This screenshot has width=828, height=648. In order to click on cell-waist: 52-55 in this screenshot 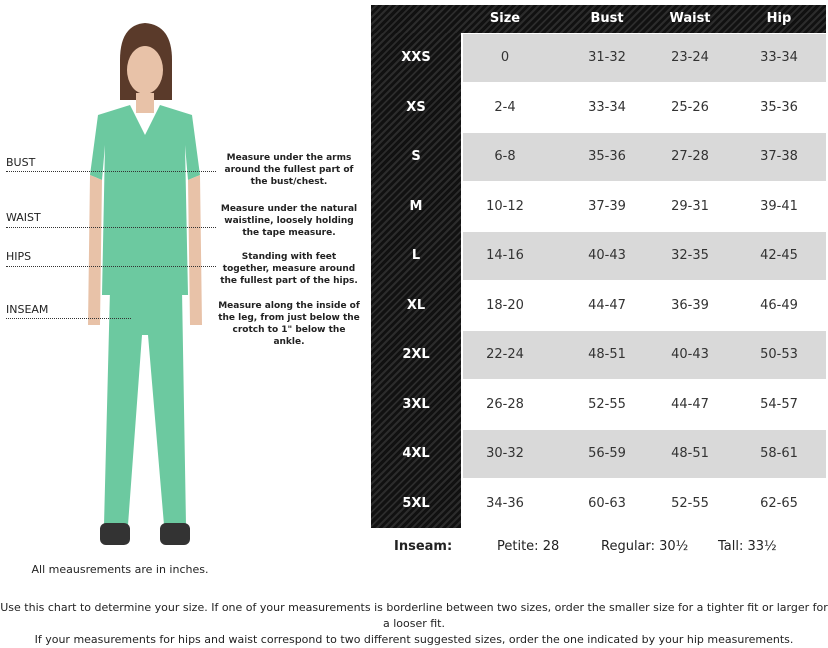, I will do `click(690, 503)`.